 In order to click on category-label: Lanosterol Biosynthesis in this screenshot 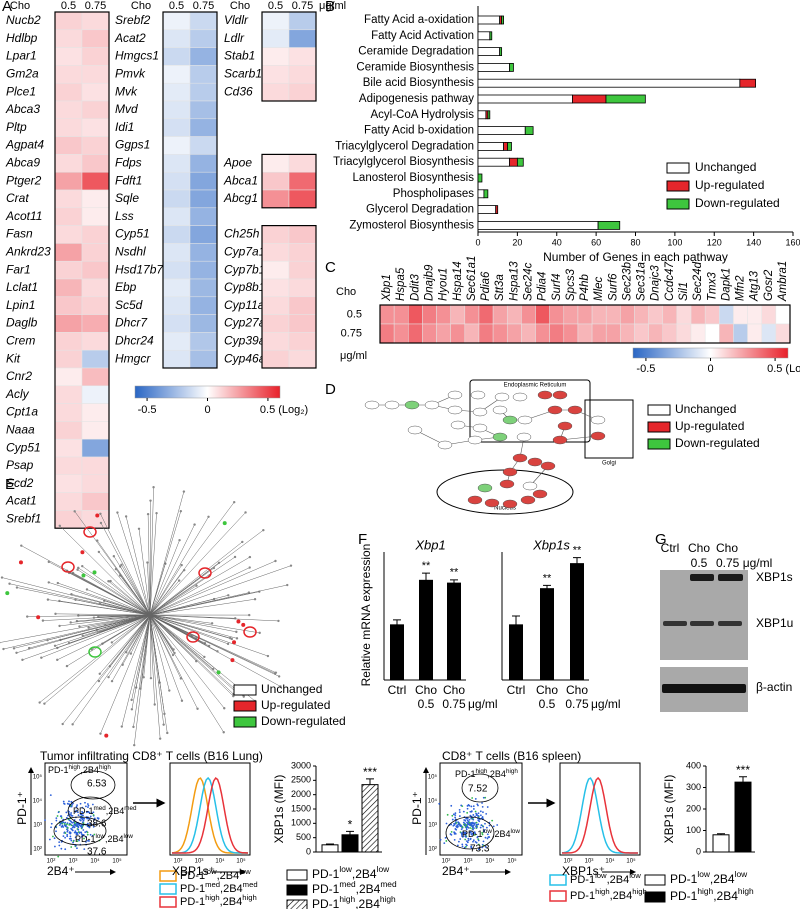, I will do `click(414, 178)`.